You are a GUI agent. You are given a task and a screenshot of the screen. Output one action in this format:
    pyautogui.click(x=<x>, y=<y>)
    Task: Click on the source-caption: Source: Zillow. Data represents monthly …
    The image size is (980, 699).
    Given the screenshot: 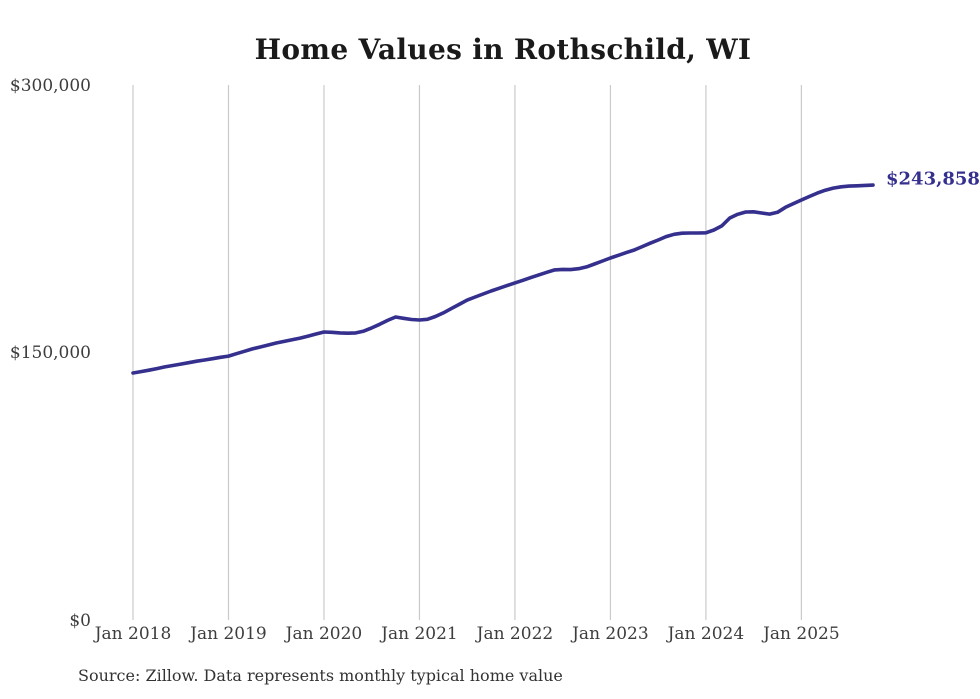 What is the action you would take?
    pyautogui.click(x=320, y=675)
    